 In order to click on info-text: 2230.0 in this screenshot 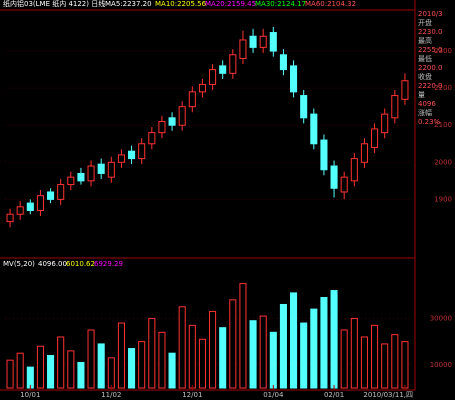, I will do `click(430, 32)`.